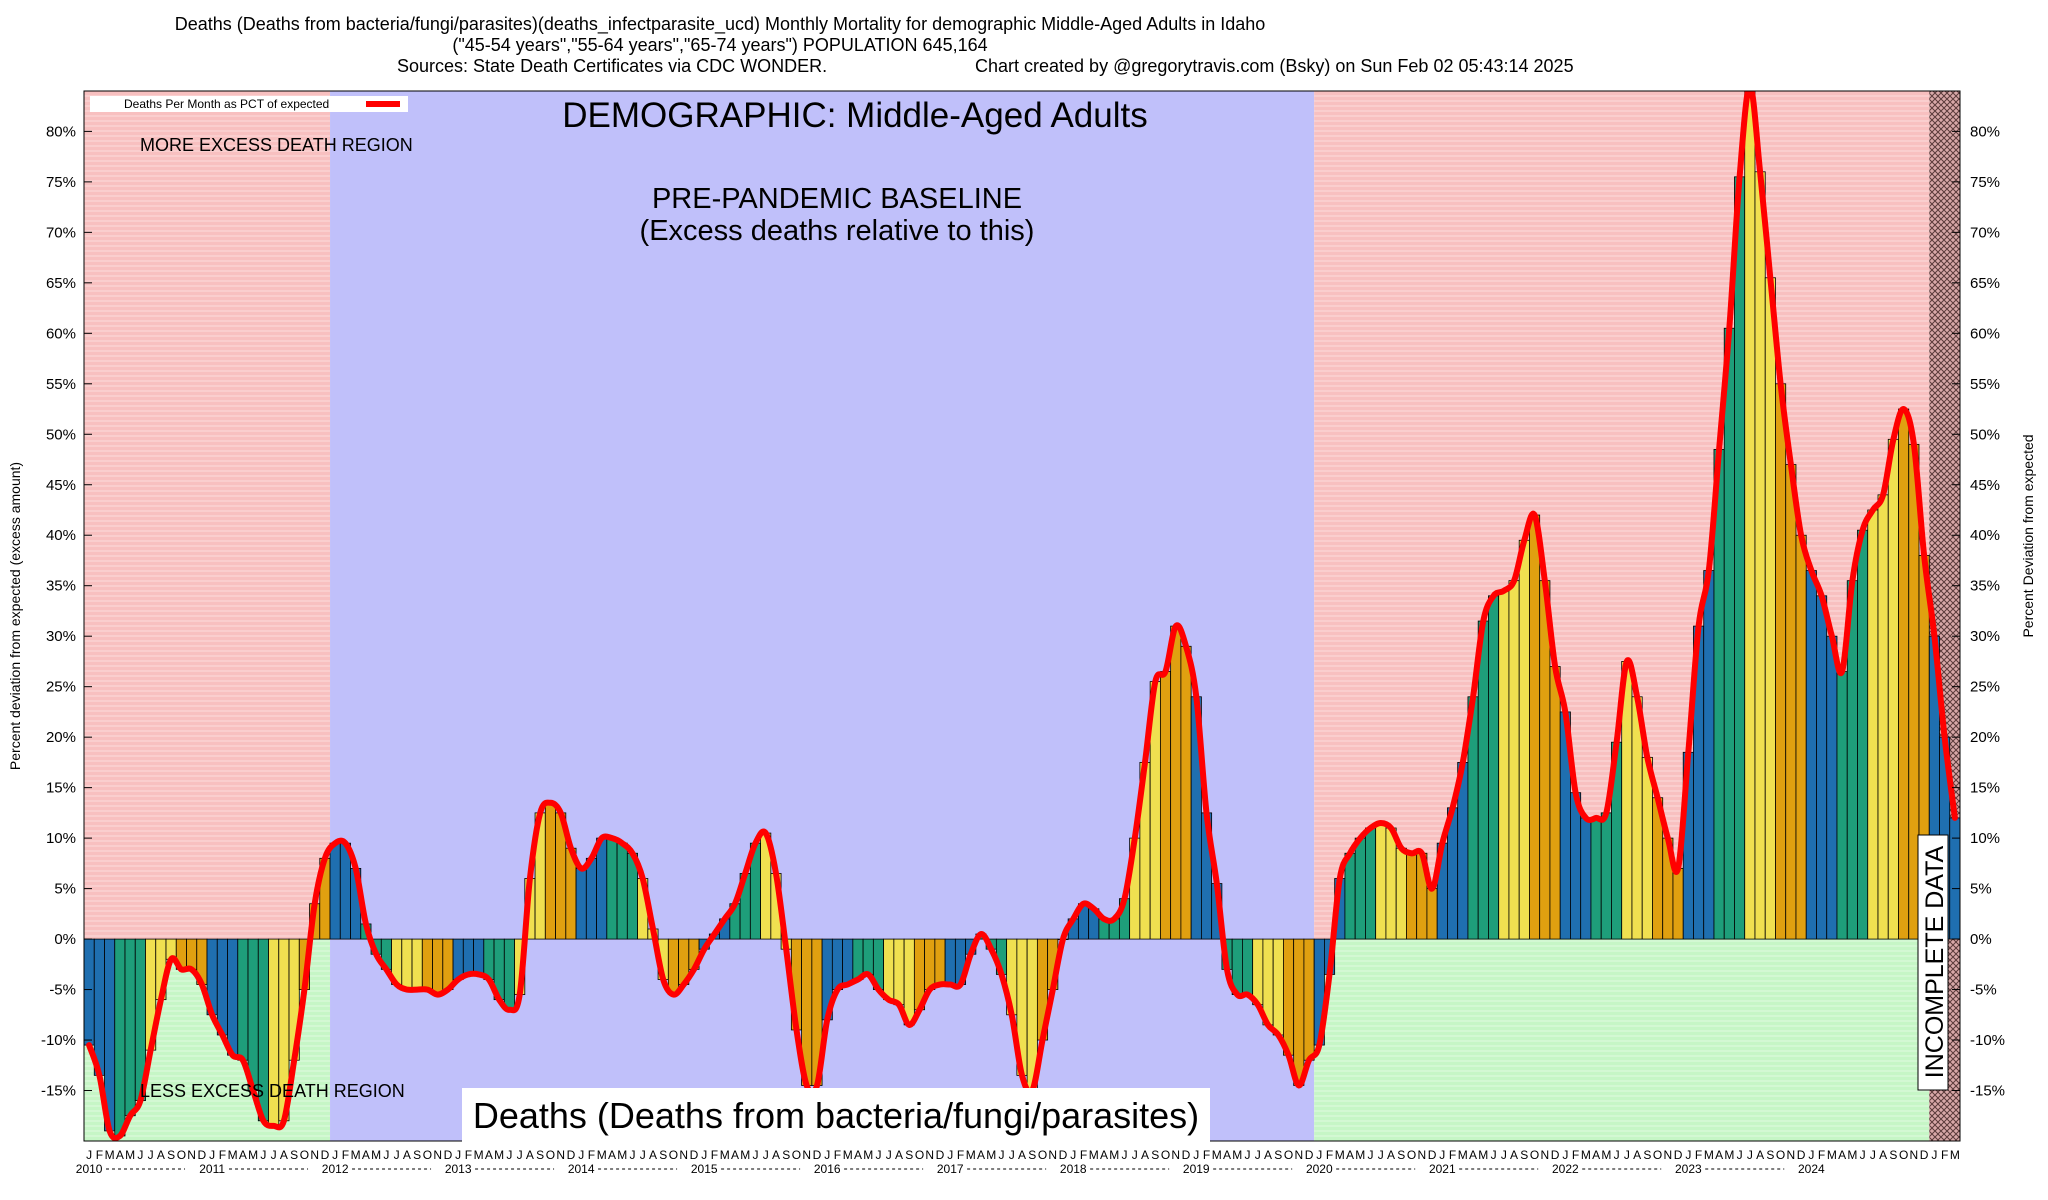  Describe the element at coordinates (1688, 1169) in the screenshot. I see `x-tick-year: 2023` at that location.